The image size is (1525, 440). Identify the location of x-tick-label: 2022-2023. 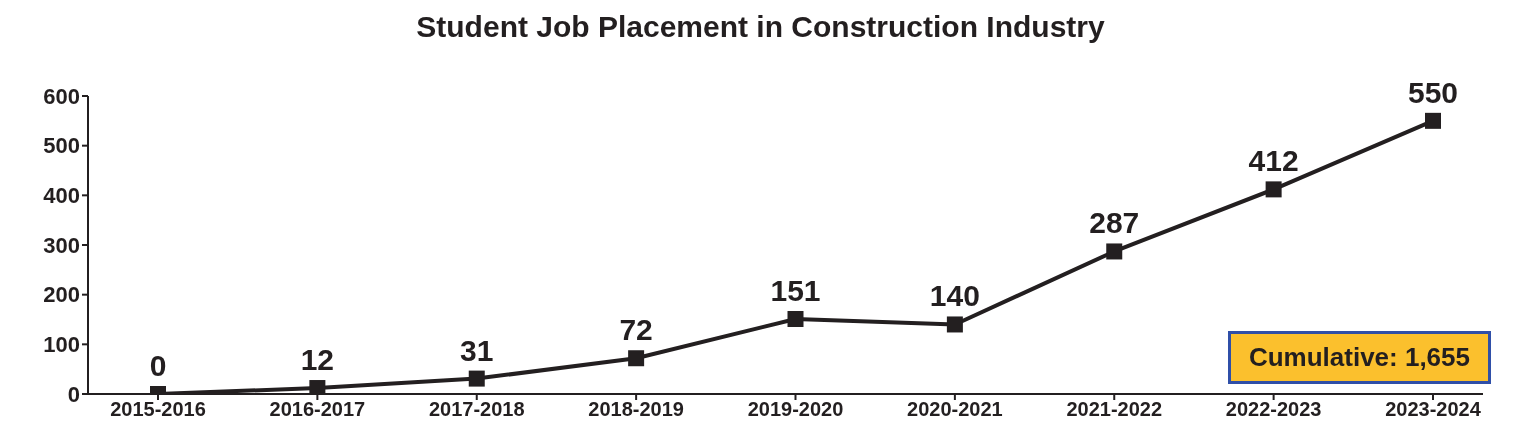
(1273, 409).